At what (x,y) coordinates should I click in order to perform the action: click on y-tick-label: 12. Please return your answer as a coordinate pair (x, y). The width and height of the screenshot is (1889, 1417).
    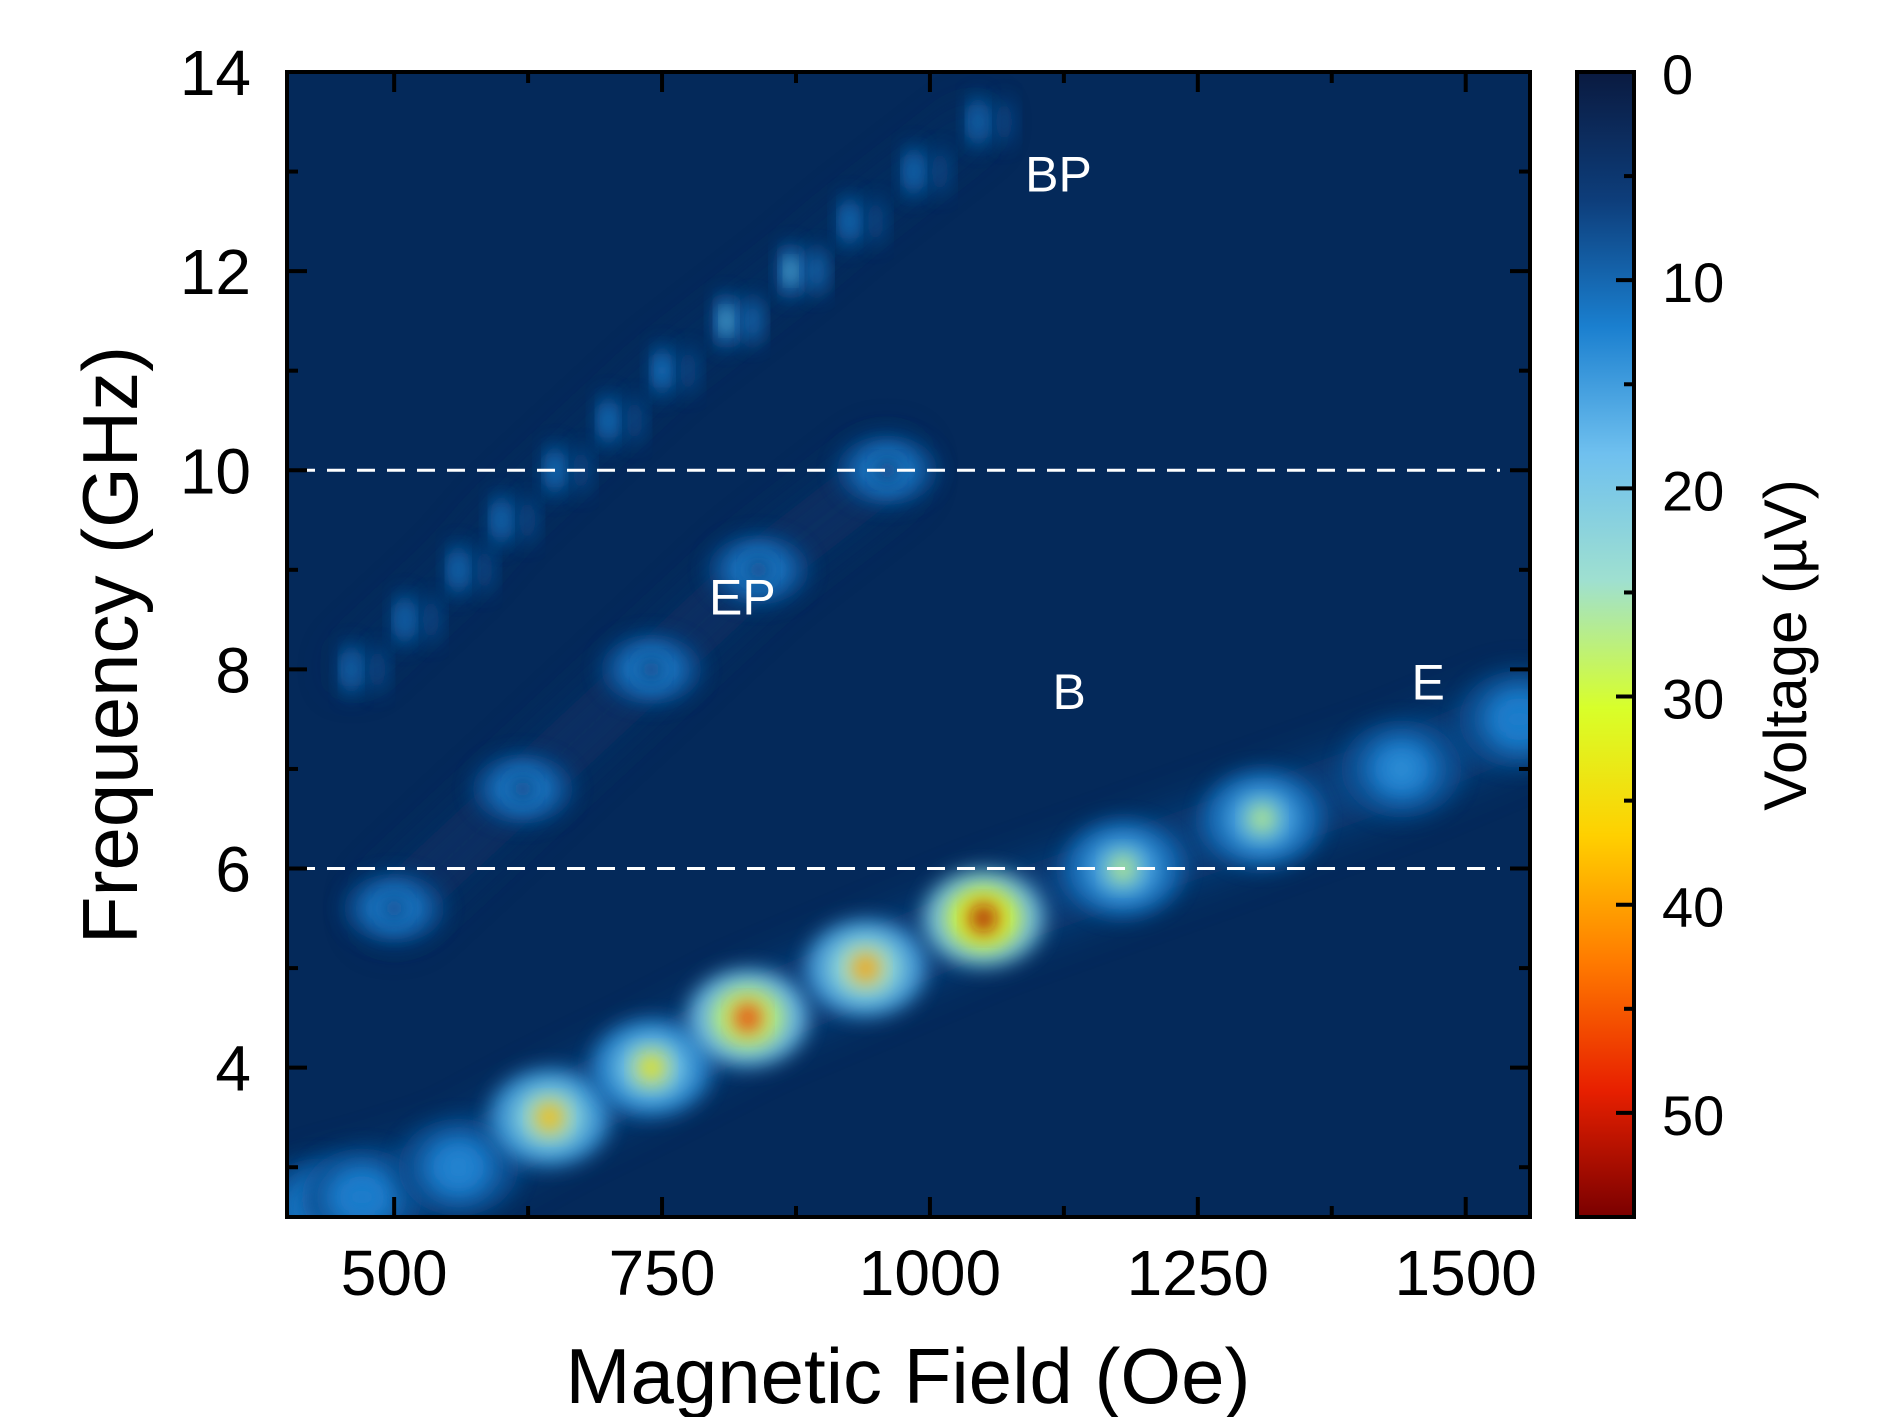
    Looking at the image, I should click on (215, 272).